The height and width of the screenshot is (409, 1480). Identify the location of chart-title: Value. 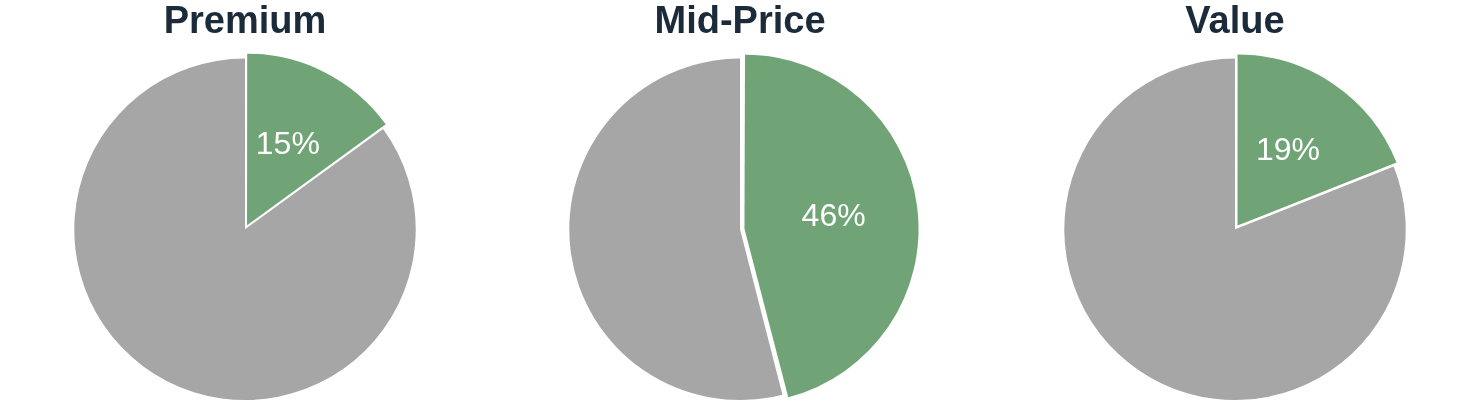
(1235, 21).